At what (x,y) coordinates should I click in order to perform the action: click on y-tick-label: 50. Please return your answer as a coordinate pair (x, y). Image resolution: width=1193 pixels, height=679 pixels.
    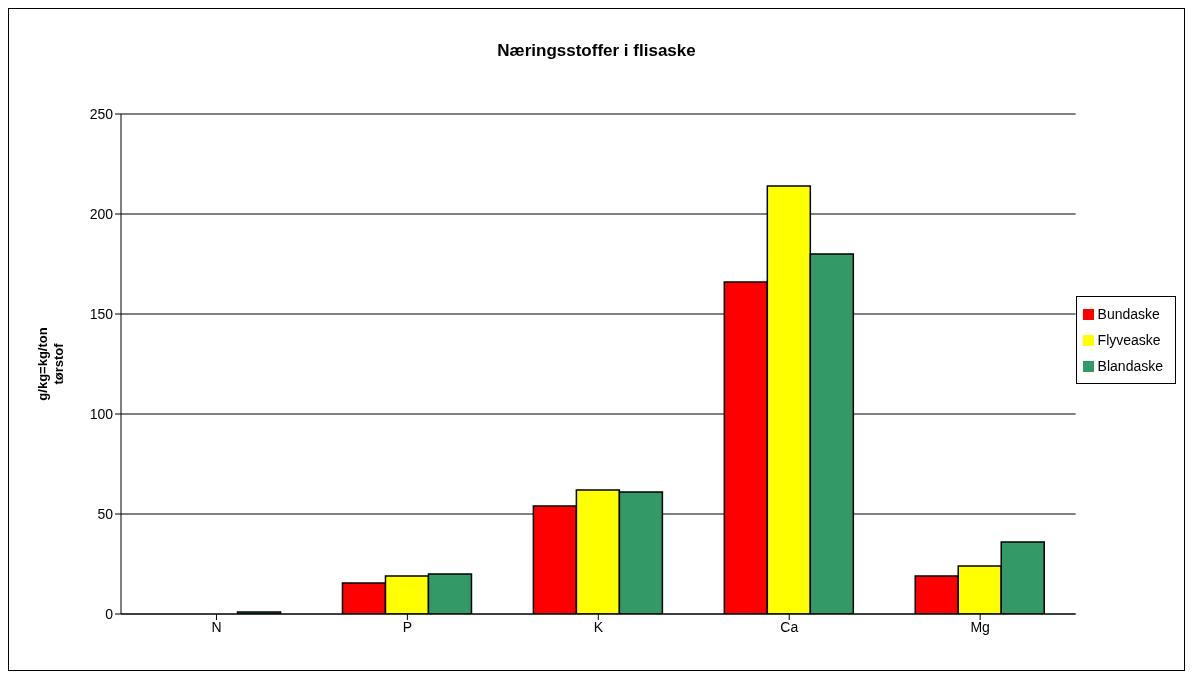
    Looking at the image, I should click on (105, 513).